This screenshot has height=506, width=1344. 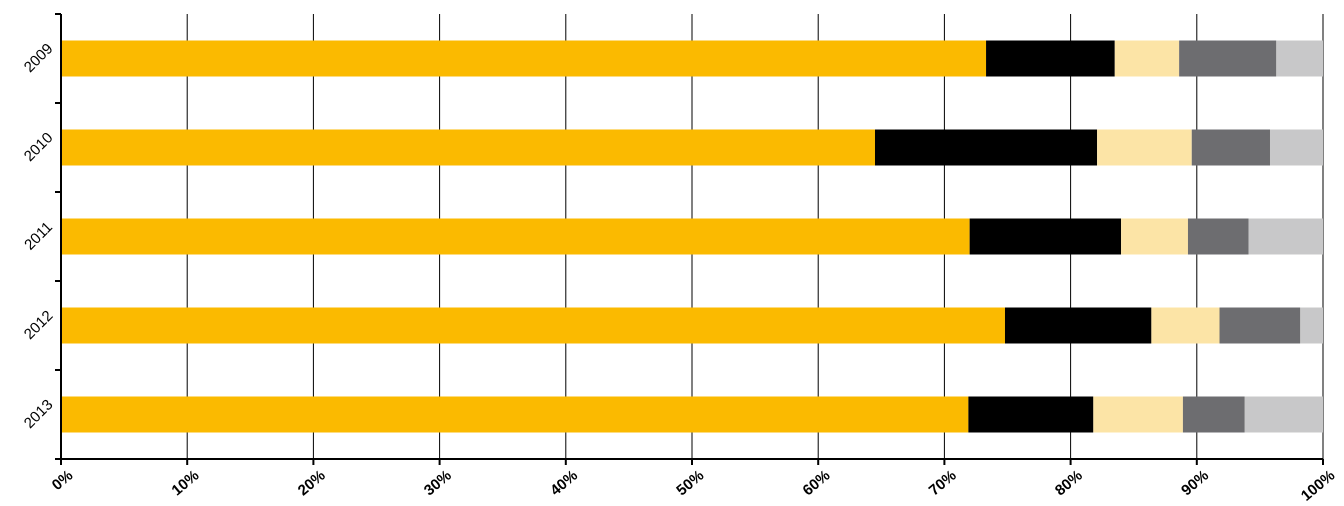 What do you see at coordinates (564, 483) in the screenshot?
I see `x-tick-label: 40%` at bounding box center [564, 483].